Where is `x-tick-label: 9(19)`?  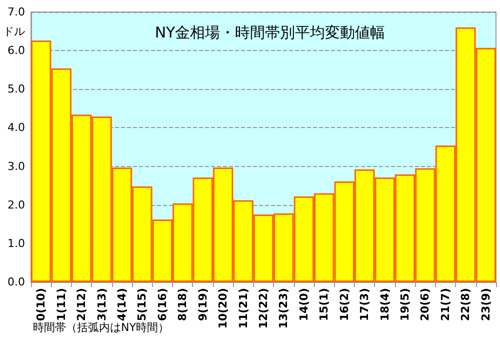
x-tick-label: 9(19) is located at coordinates (203, 305).